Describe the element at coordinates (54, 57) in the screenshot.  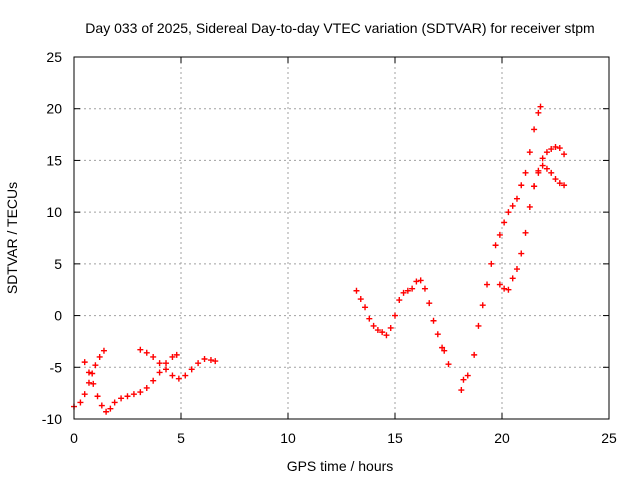
I see `y-tick-label: 25` at that location.